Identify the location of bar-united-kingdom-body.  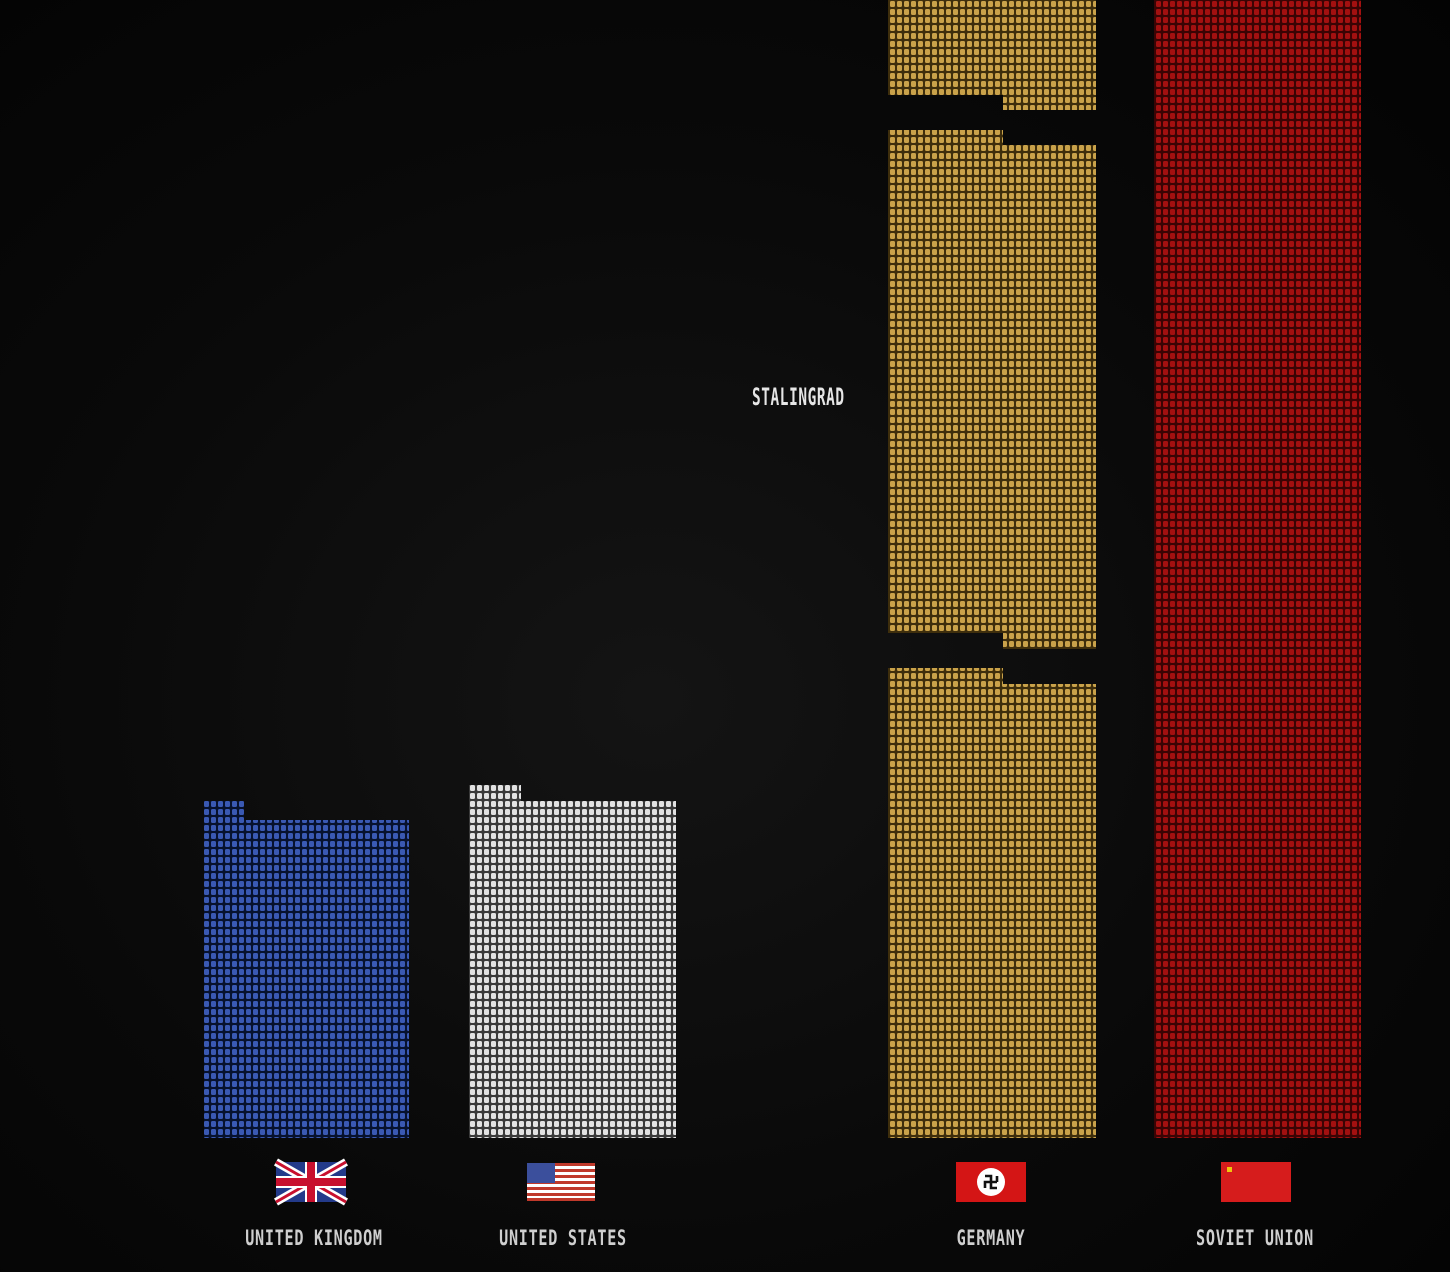
(306, 979).